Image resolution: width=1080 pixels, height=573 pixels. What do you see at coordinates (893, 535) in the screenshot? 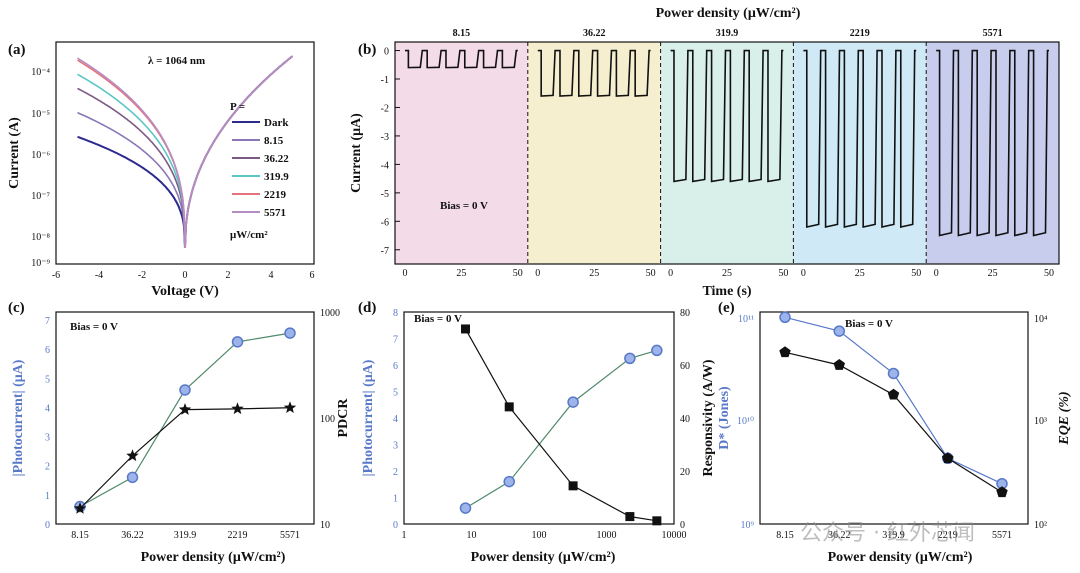
I see `panel-e-xtick: 319.9` at bounding box center [893, 535].